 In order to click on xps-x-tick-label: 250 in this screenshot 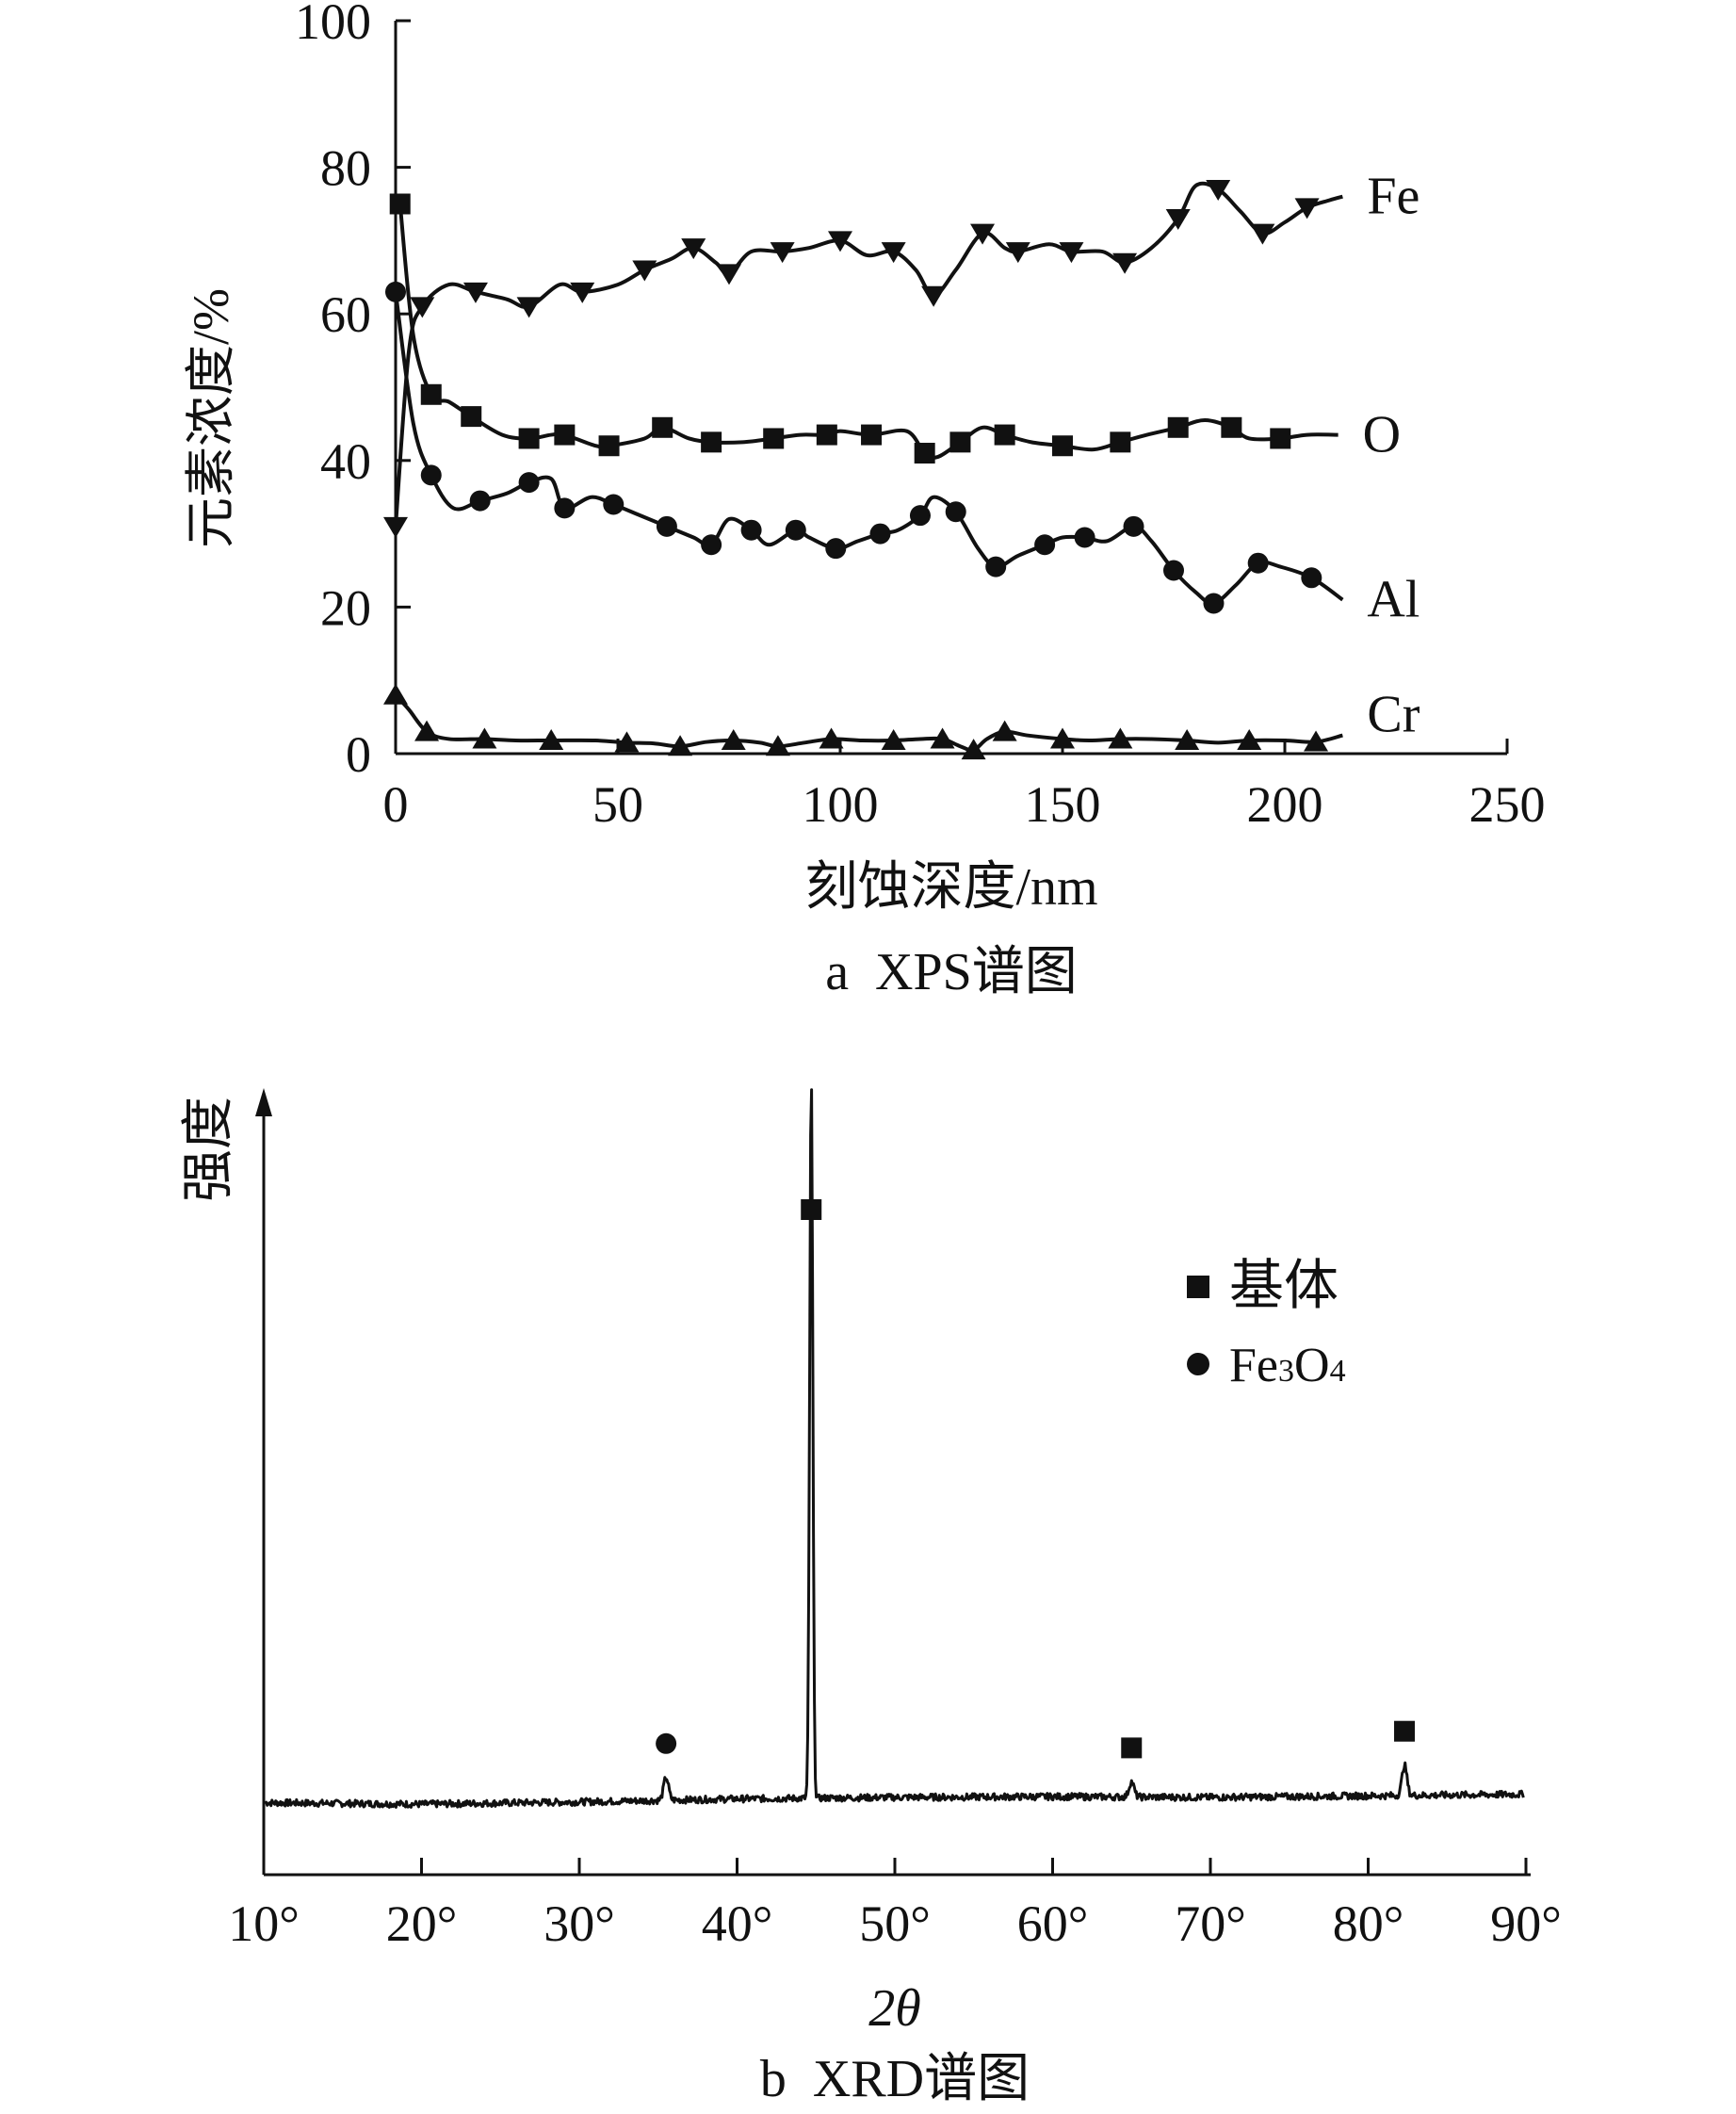, I will do `click(1507, 804)`.